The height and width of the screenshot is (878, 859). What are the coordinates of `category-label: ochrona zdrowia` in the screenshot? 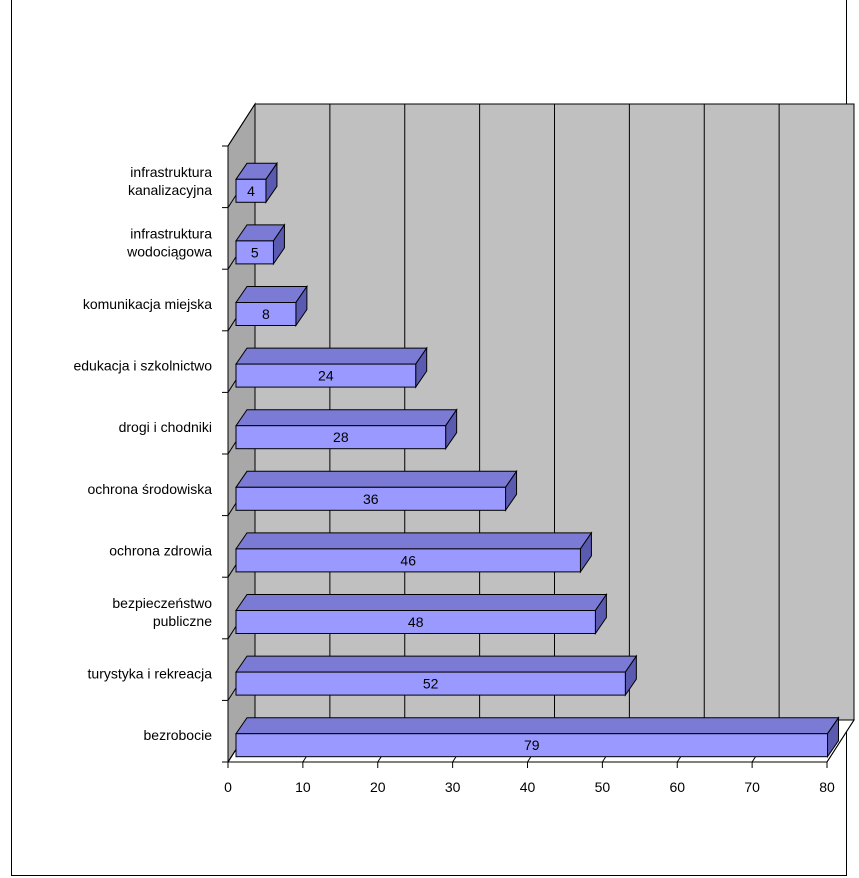 It's located at (160, 550).